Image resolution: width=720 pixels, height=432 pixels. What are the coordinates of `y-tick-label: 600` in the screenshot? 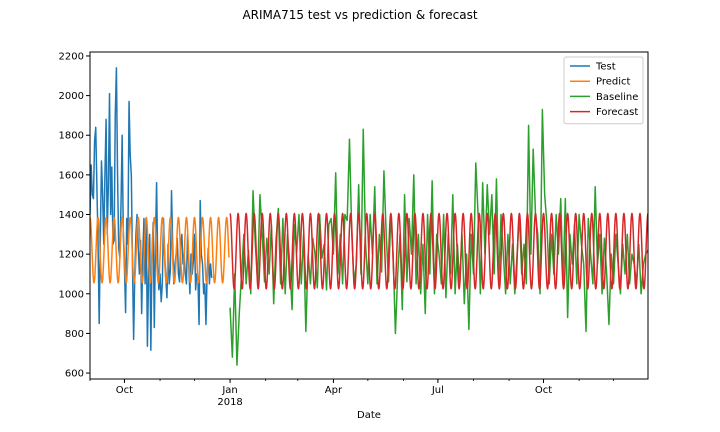 It's located at (74, 374).